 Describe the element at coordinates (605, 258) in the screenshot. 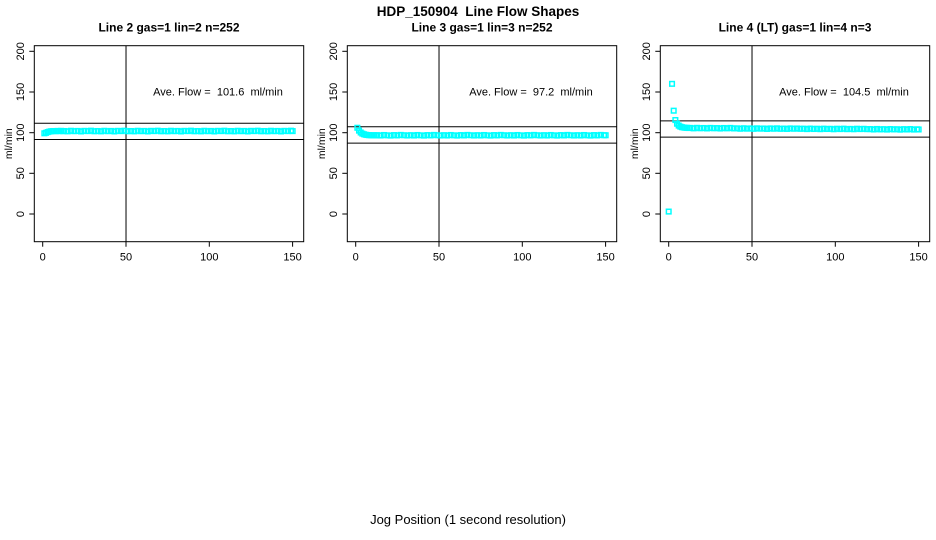

I see `x-tick-label: 150` at that location.